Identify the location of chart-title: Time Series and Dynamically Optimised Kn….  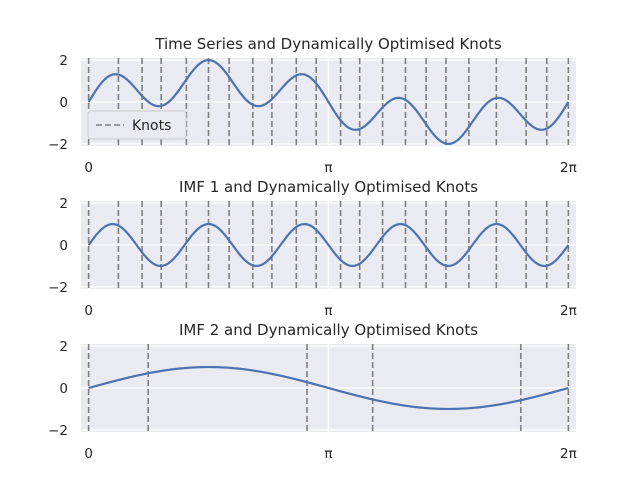
(328, 44).